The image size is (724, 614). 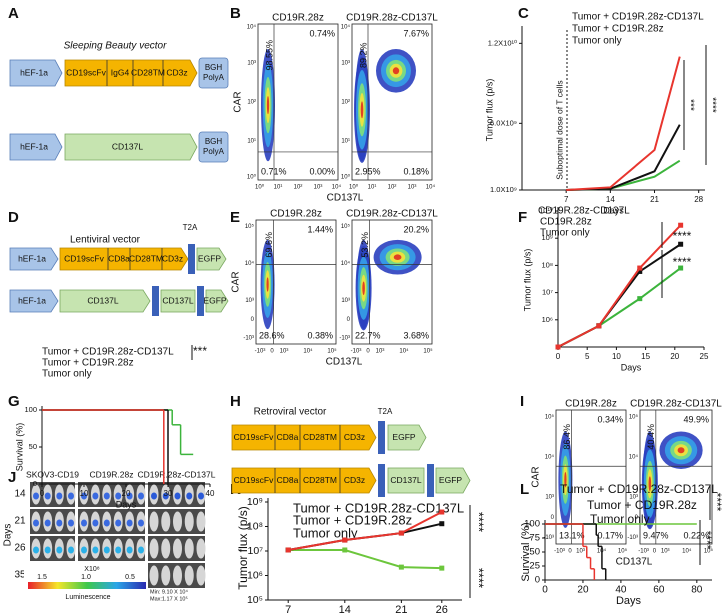 What do you see at coordinates (534, 538) in the screenshot?
I see `y-tick-label: 75` at bounding box center [534, 538].